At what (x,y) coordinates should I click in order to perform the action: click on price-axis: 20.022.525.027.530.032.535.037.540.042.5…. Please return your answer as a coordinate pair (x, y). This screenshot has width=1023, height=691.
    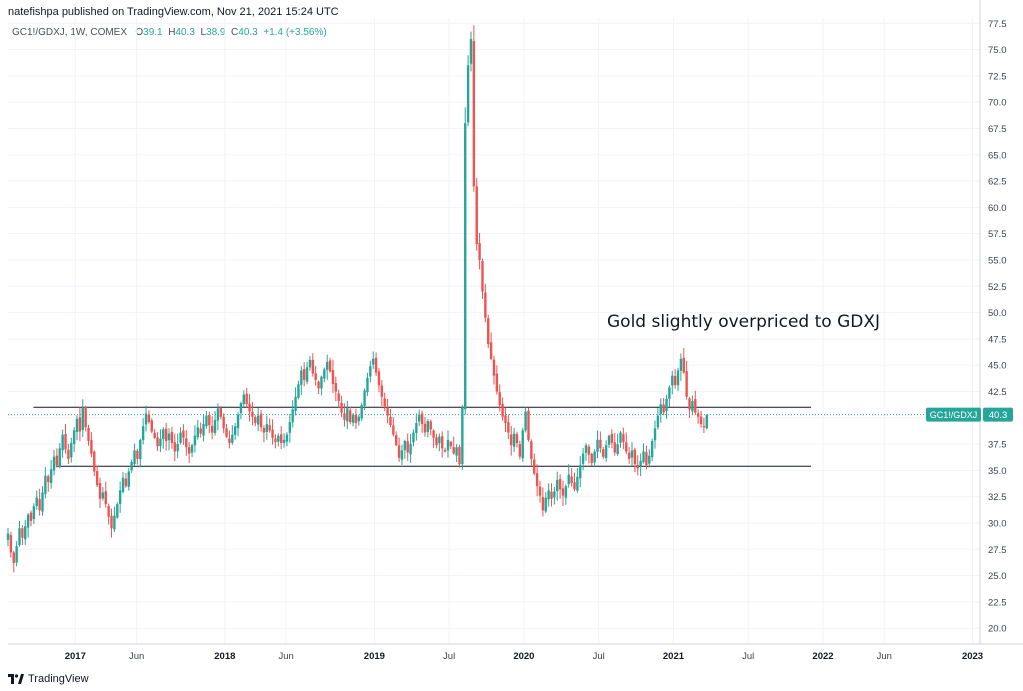
    Looking at the image, I should click on (993, 322).